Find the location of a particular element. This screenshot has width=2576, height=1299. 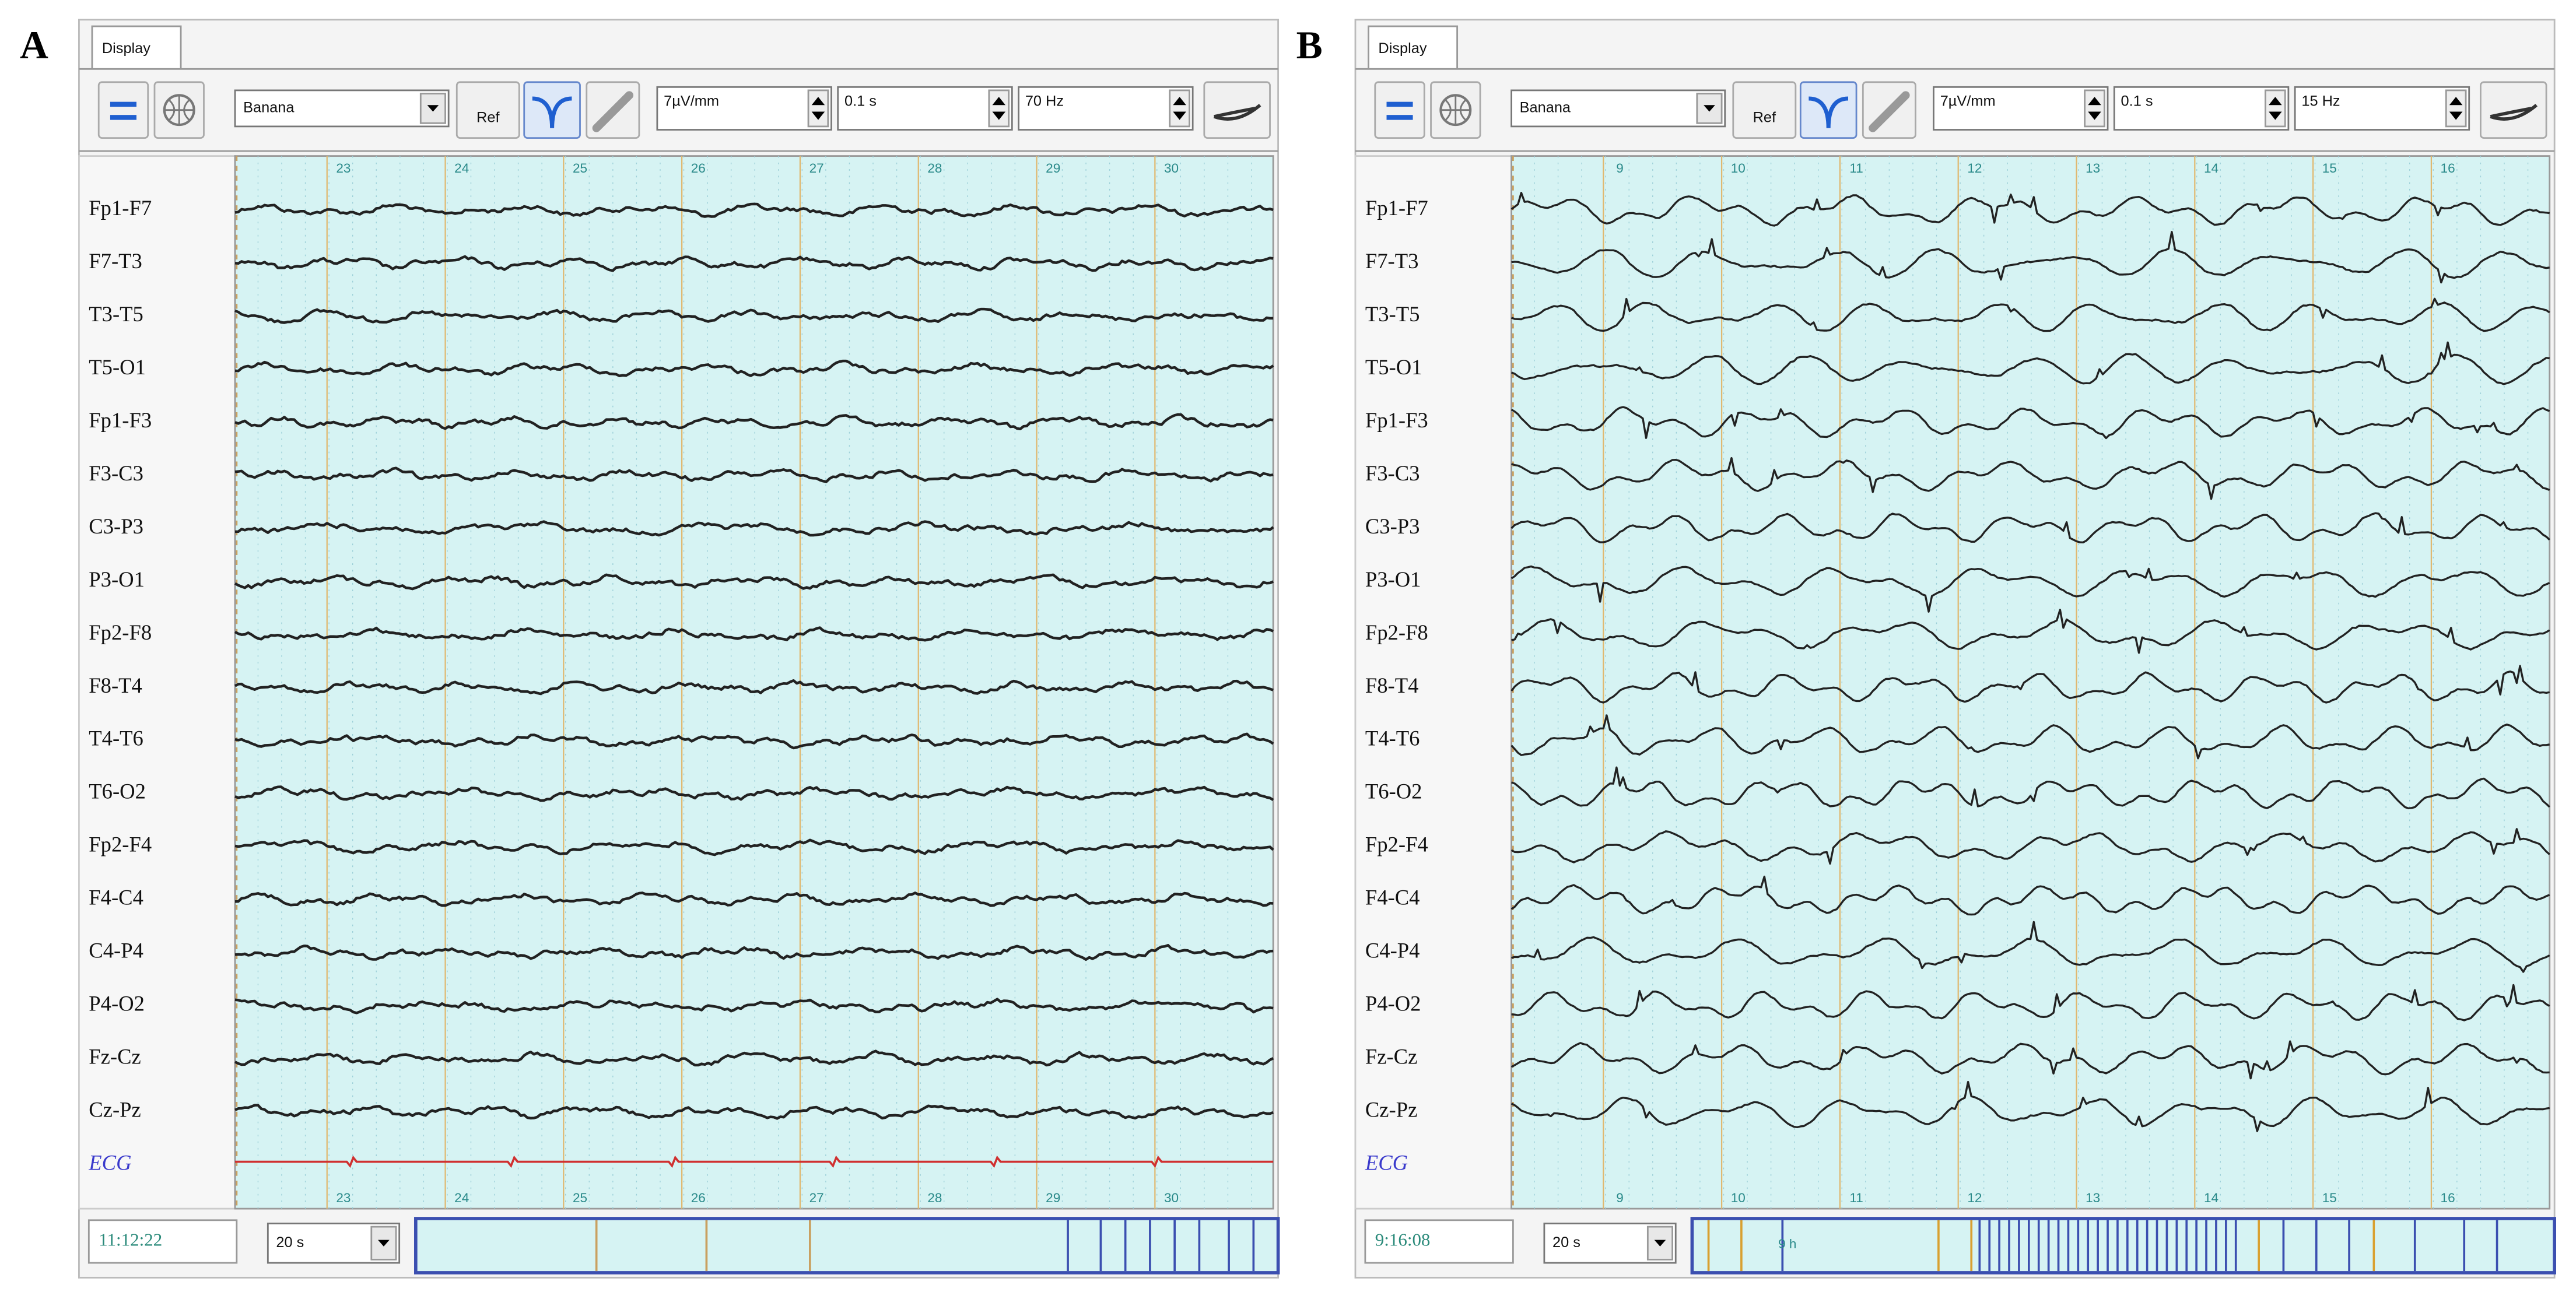

channel-label: F4-C4 is located at coordinates (1392, 898).